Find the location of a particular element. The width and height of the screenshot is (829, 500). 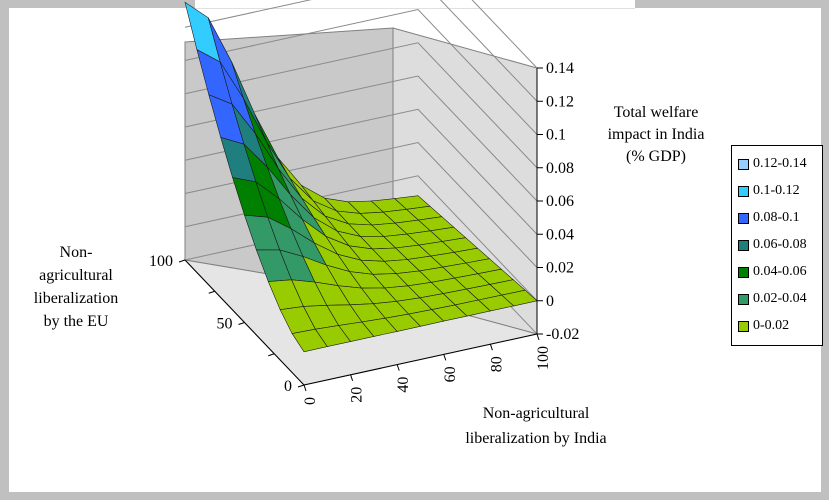

y-tick-label: 50 is located at coordinates (225, 324).